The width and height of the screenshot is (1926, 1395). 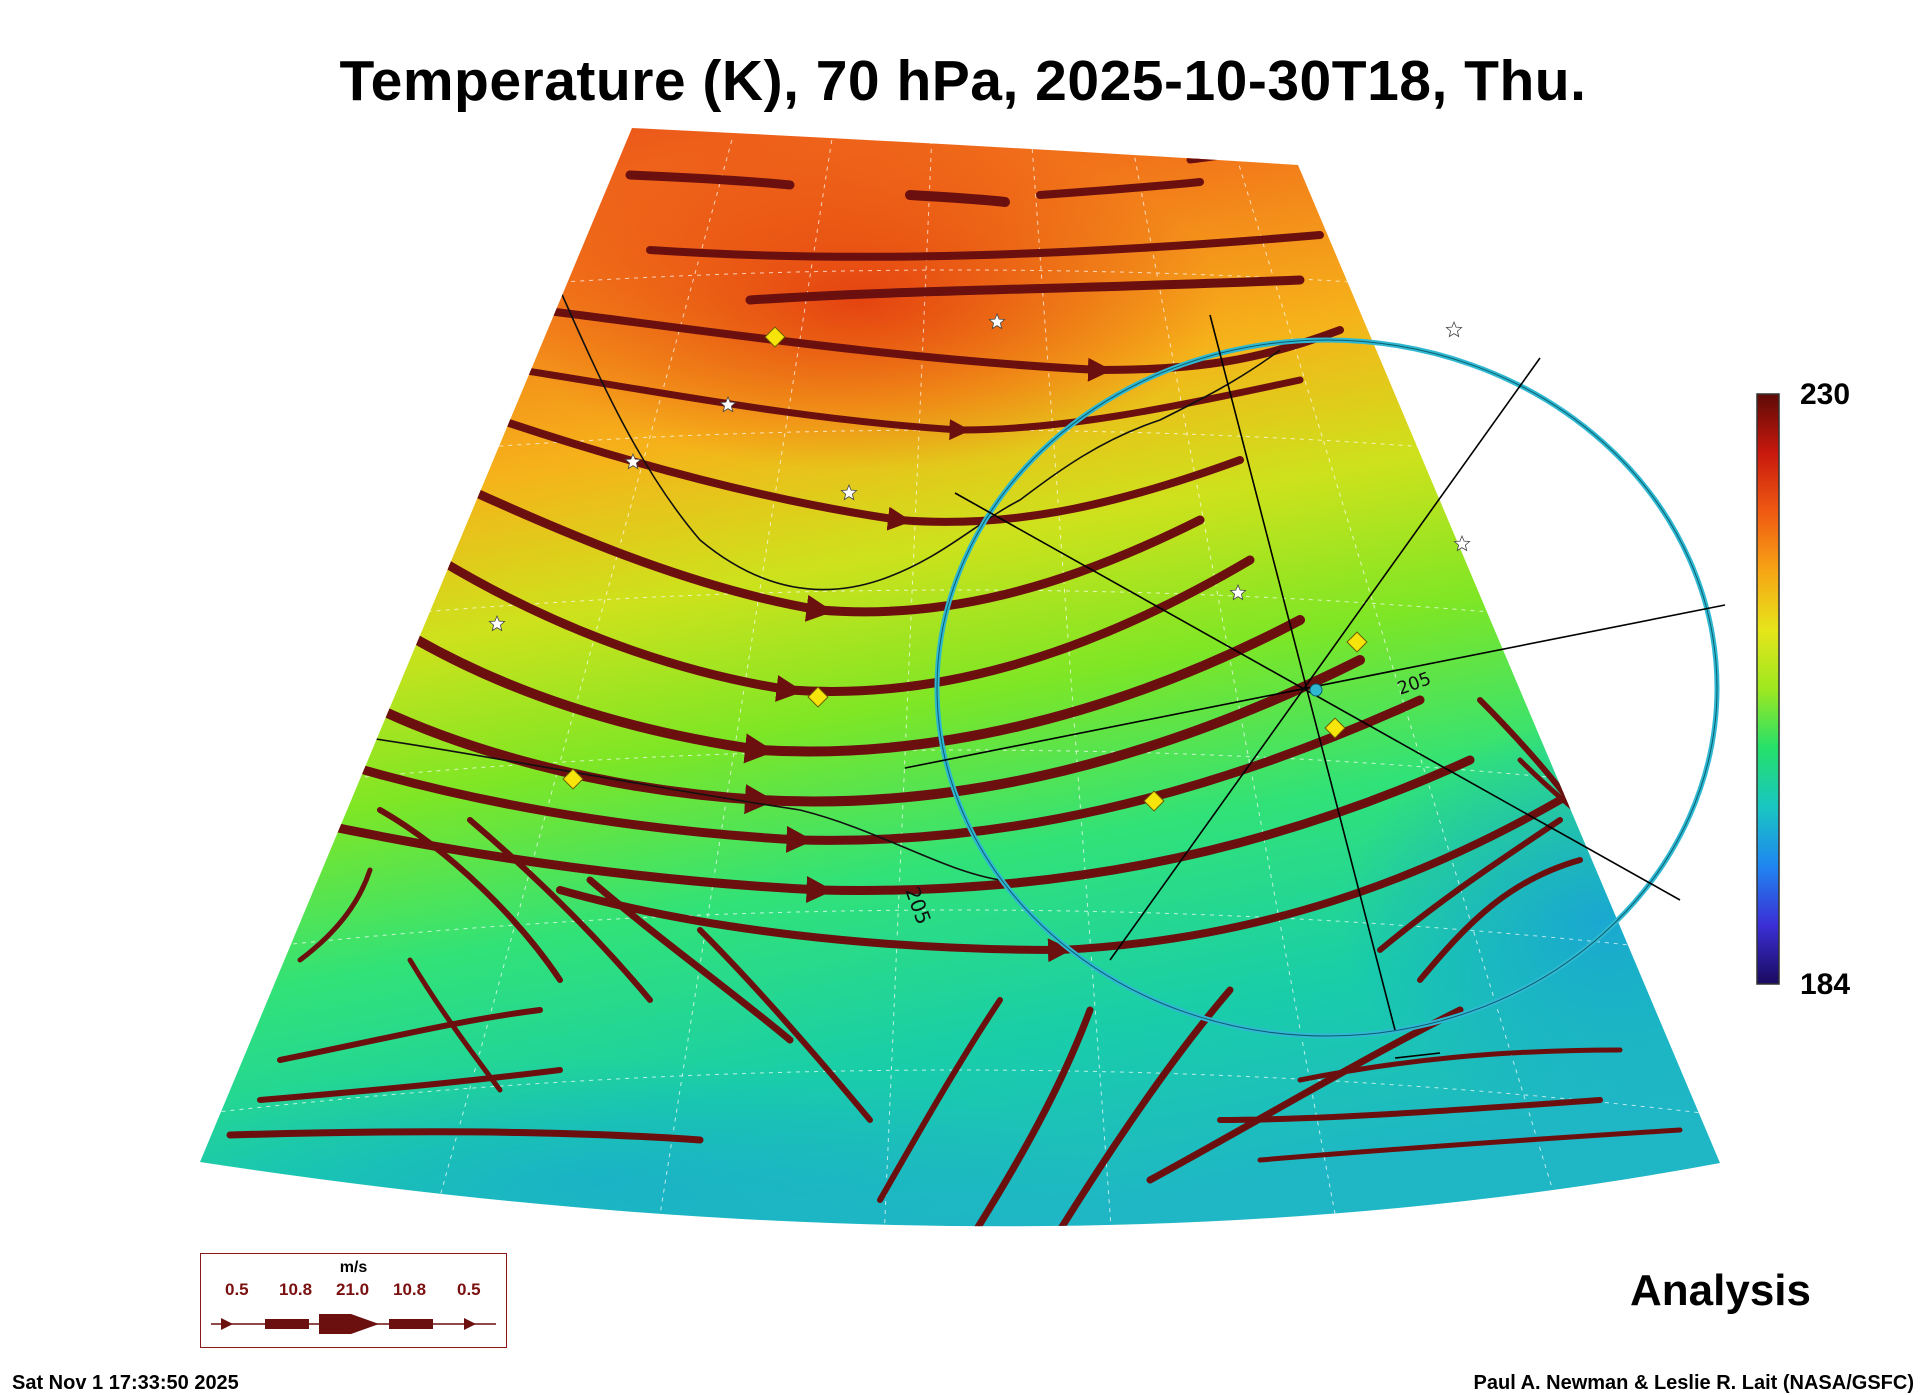 What do you see at coordinates (1316, 690) in the screenshot?
I see `center-point` at bounding box center [1316, 690].